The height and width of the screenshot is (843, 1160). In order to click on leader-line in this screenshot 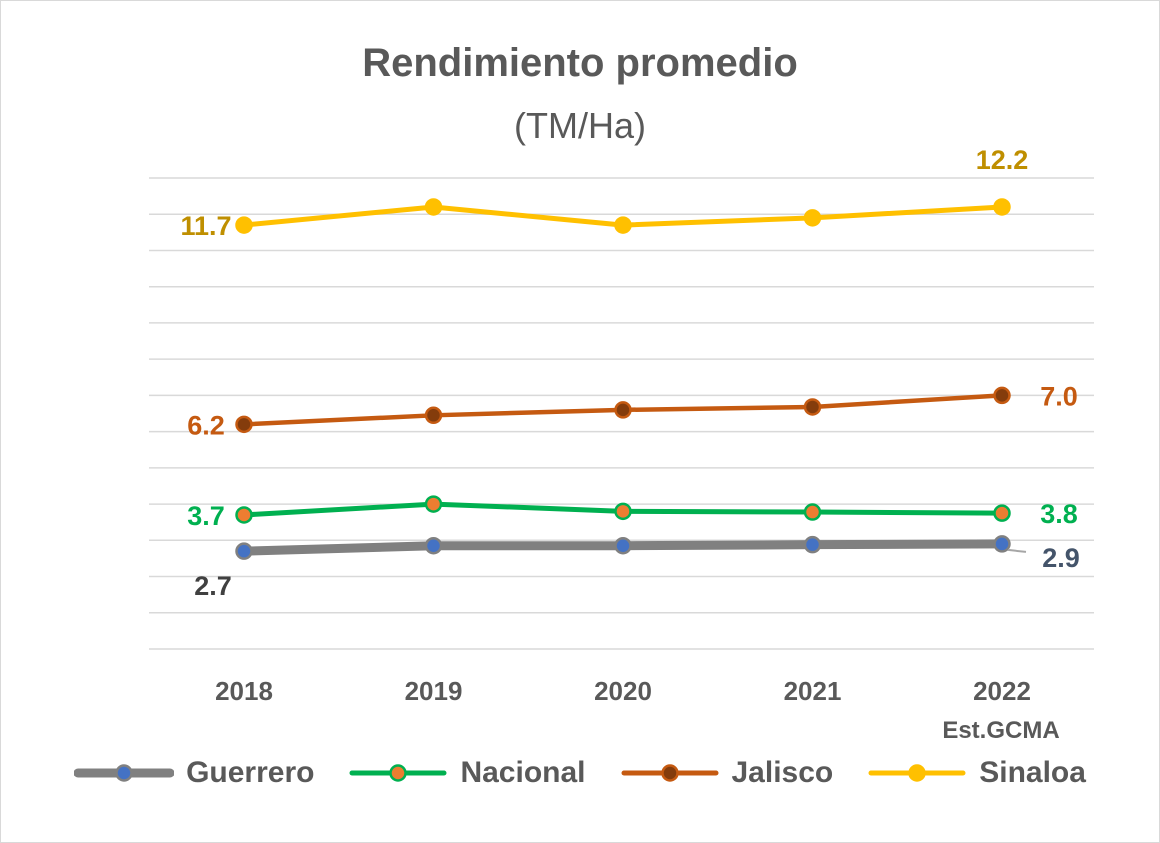, I will do `click(1017, 550)`.